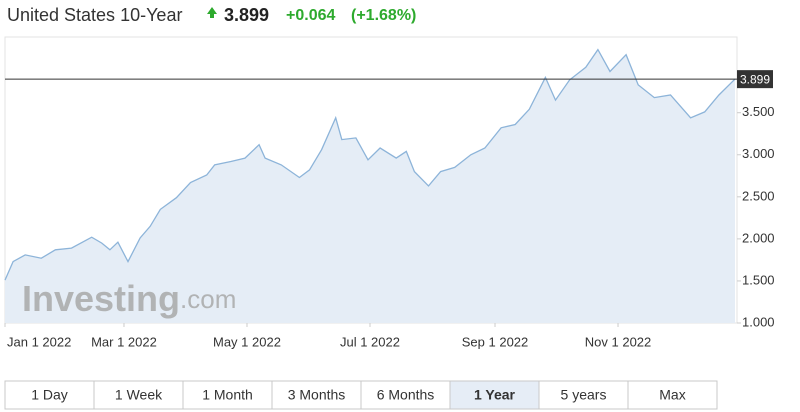  Describe the element at coordinates (758, 321) in the screenshot. I see `y-tick-label: 1.000` at that location.